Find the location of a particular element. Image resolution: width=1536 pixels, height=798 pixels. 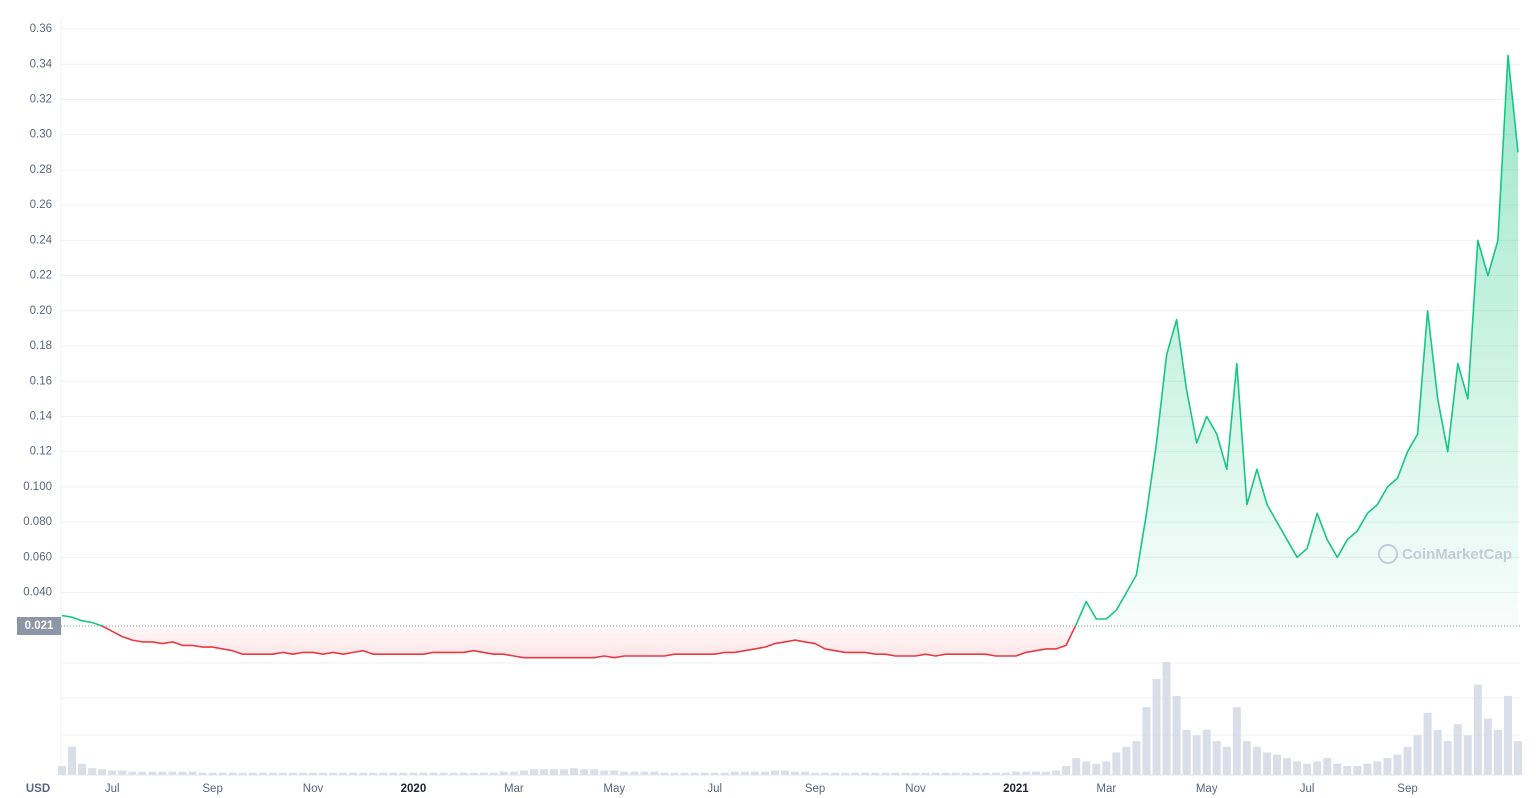

y-tick-label: 0.26 is located at coordinates (41, 205).